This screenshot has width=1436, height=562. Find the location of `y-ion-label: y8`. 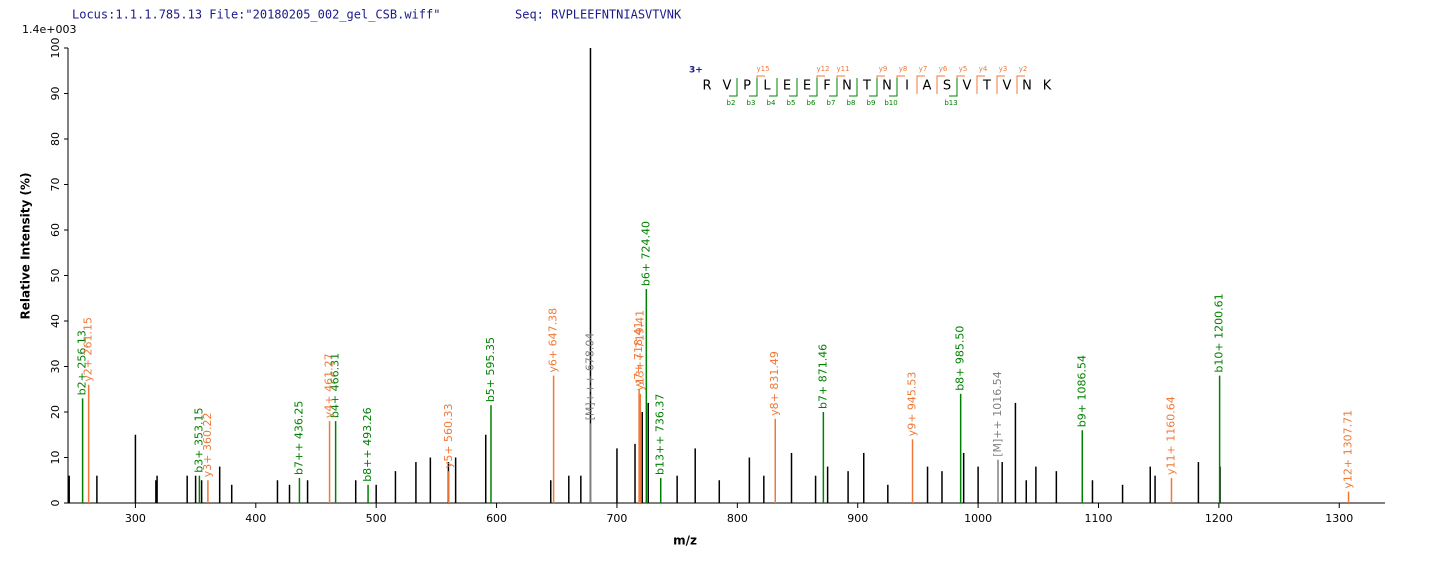

y-ion-label: y8 is located at coordinates (903, 69).